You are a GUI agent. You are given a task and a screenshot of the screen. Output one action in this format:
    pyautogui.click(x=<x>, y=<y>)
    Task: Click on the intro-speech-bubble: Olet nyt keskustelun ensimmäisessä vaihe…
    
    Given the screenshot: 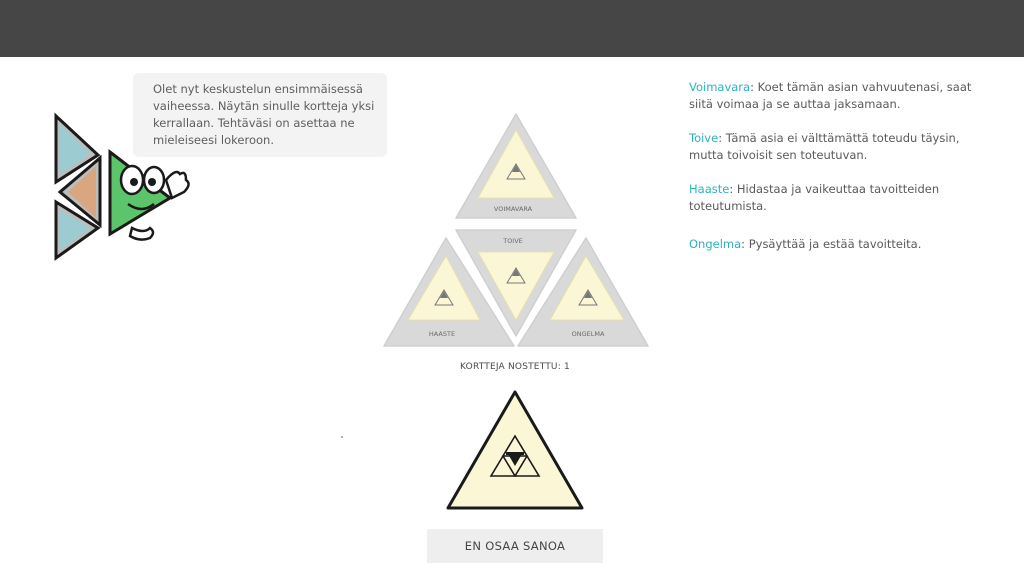 What is the action you would take?
    pyautogui.click(x=260, y=115)
    